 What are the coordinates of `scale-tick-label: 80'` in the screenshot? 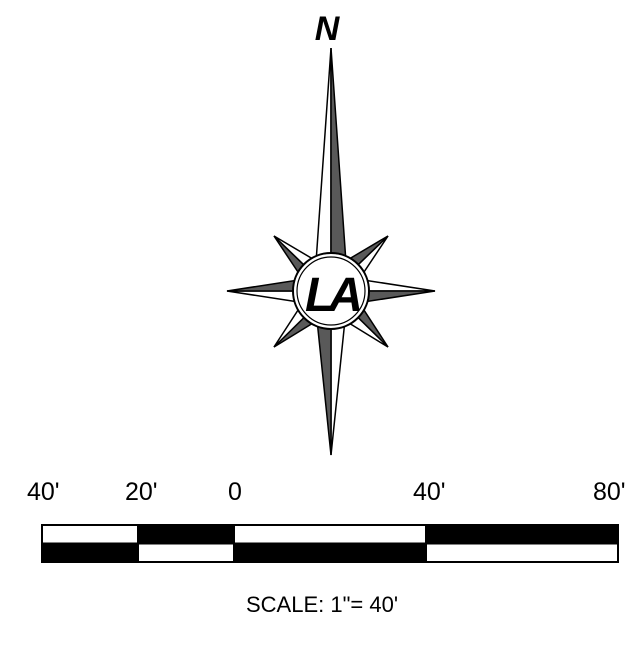 It's located at (609, 492).